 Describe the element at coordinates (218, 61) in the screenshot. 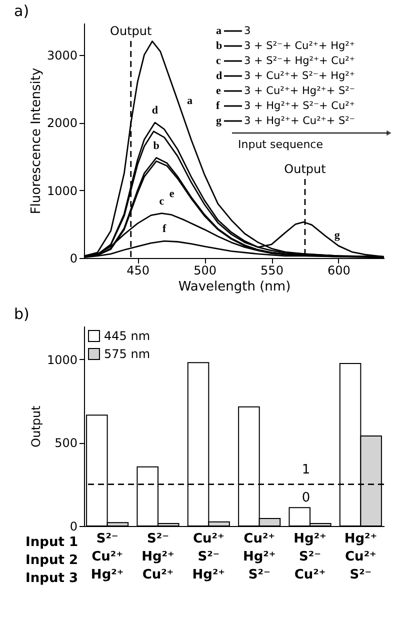

I see `legend-label: c` at that location.